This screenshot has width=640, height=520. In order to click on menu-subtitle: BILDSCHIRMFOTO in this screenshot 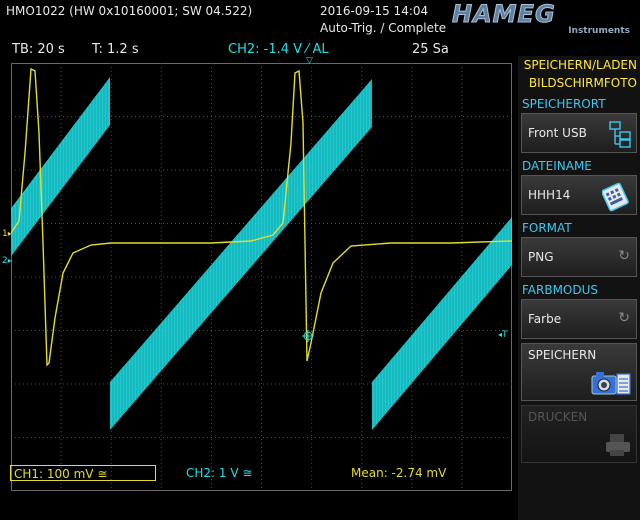, I will do `click(582, 83)`.